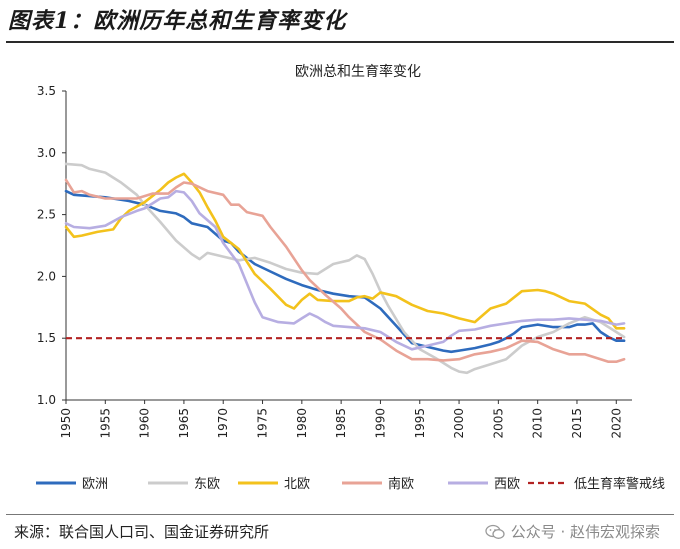  I want to click on y-tick-label: 1.0, so click(46, 400).